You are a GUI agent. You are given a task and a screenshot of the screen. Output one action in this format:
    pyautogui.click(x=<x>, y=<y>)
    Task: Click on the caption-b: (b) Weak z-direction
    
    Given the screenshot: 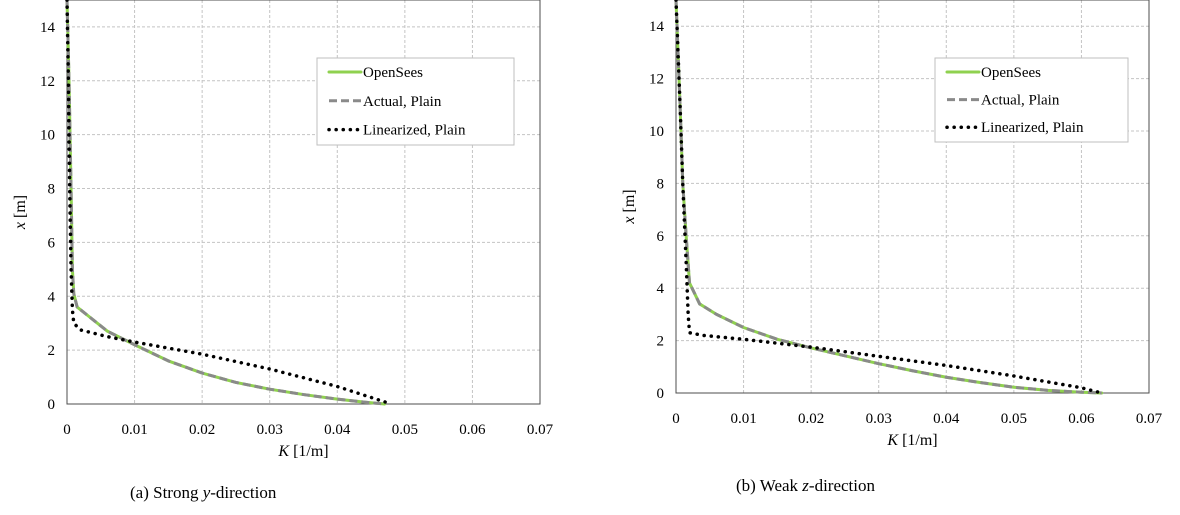 What is the action you would take?
    pyautogui.click(x=805, y=486)
    